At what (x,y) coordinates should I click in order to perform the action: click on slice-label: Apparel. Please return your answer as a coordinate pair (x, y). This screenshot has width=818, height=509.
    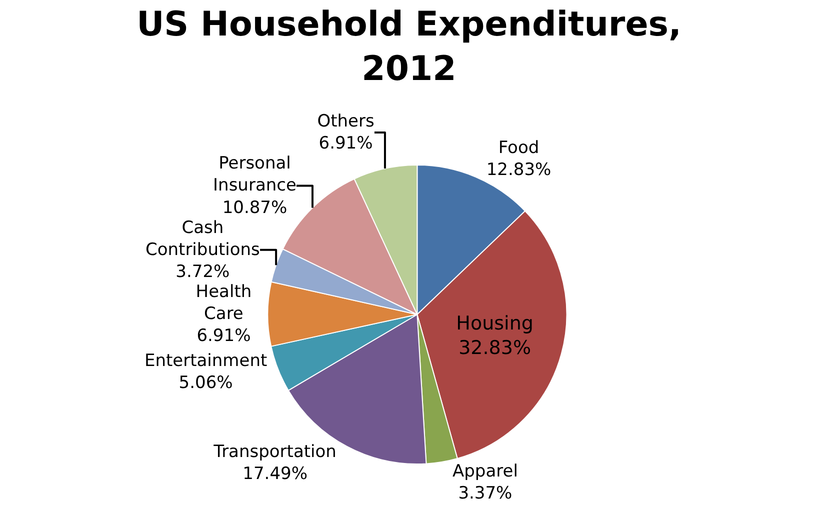
    Looking at the image, I should click on (485, 471).